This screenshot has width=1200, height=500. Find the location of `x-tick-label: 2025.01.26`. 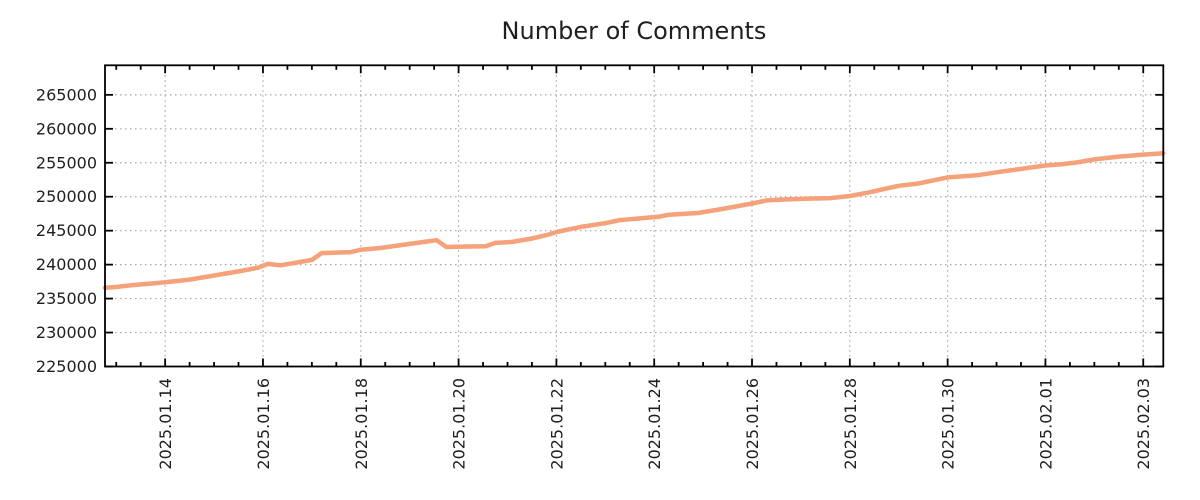

x-tick-label: 2025.01.26 is located at coordinates (752, 424).